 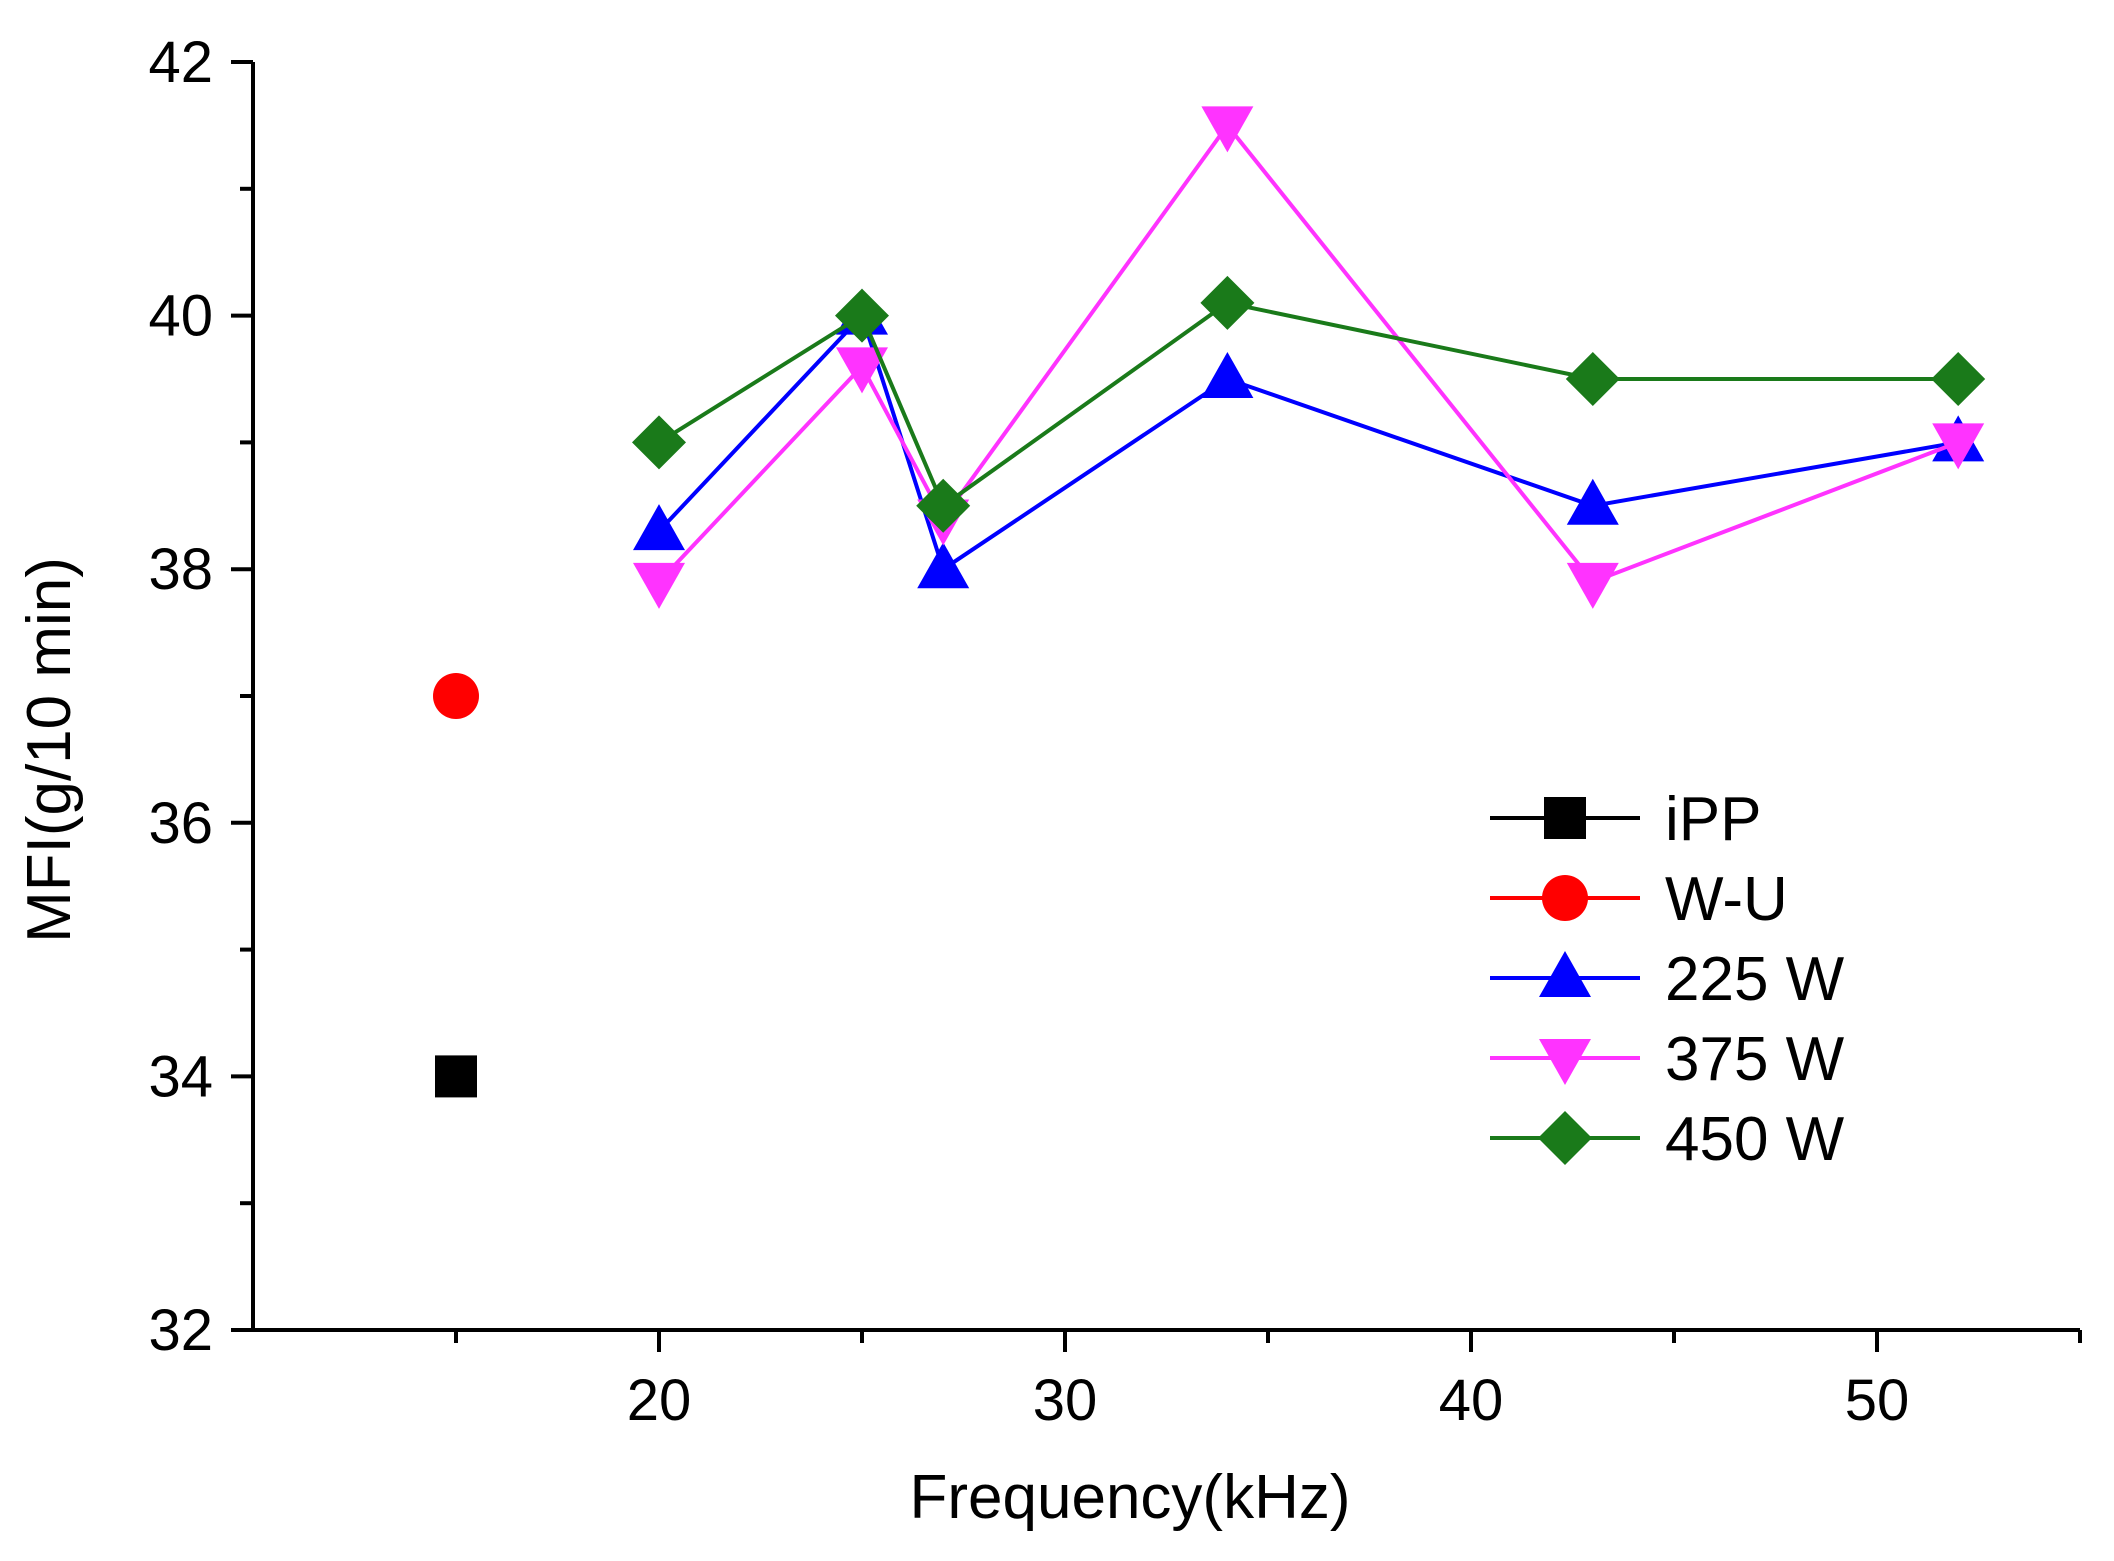 I want to click on y-tick-label: 34, so click(x=180, y=1076).